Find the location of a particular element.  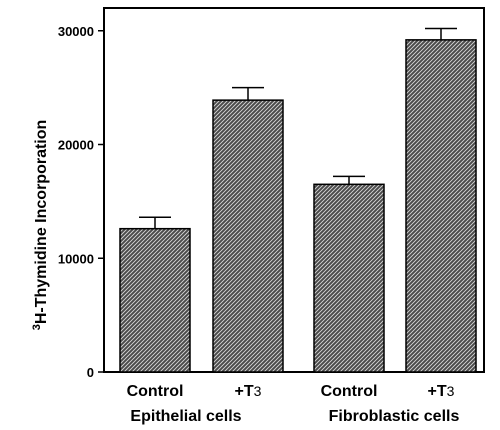

y-axis: 0 10000 20000 30000 is located at coordinates (81, 202).